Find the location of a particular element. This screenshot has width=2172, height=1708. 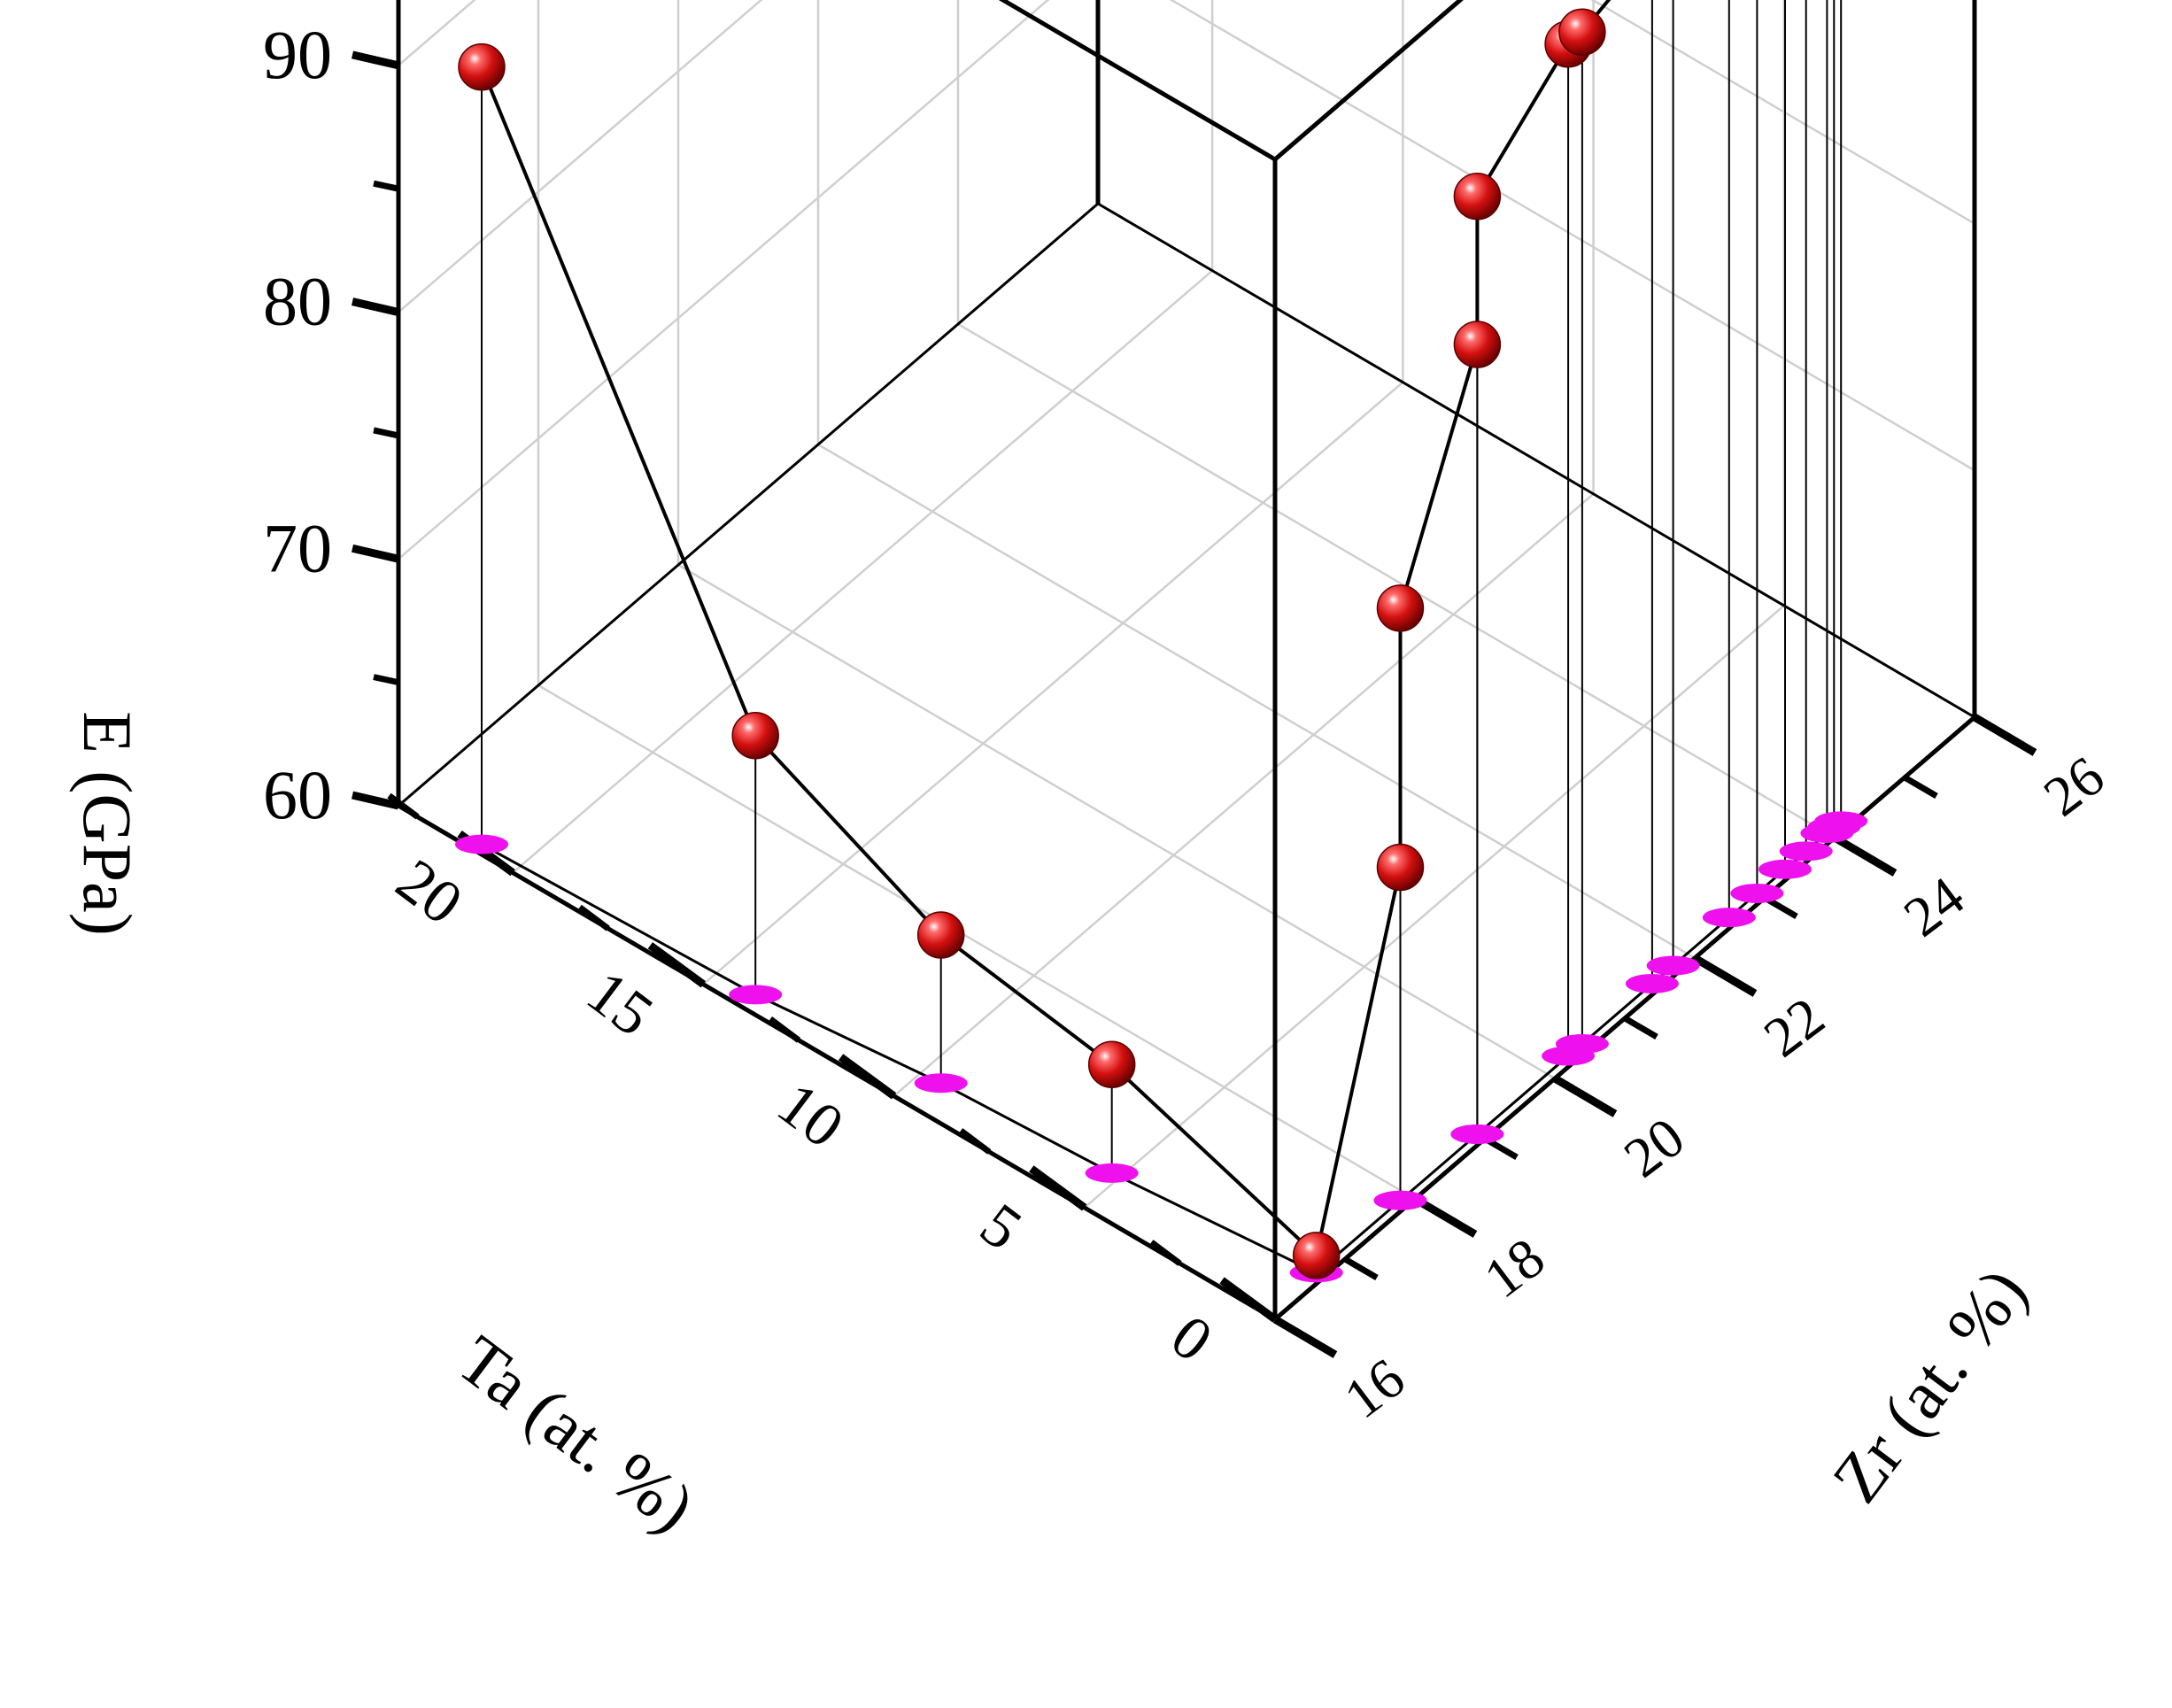

tick-label-ta: 0 is located at coordinates (1191, 1339).